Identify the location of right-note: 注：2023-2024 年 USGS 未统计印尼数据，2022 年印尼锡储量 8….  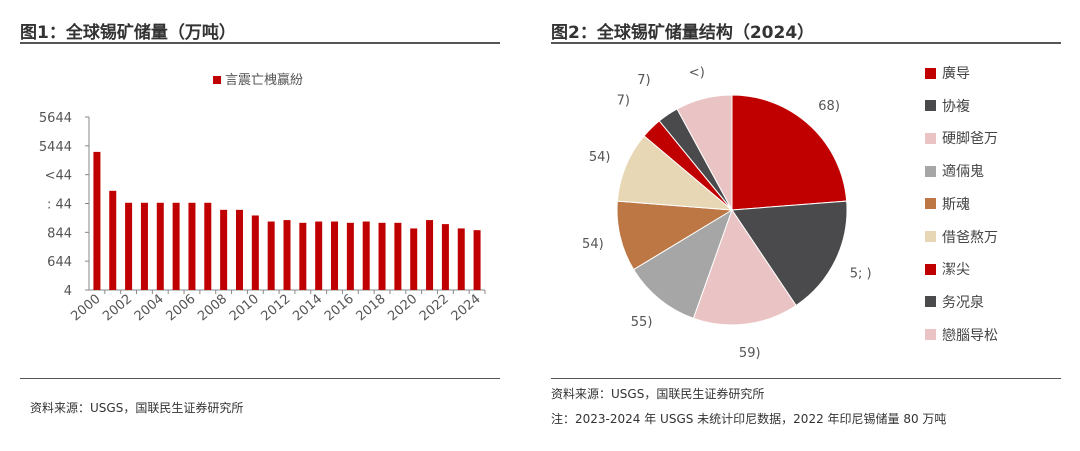
(749, 419).